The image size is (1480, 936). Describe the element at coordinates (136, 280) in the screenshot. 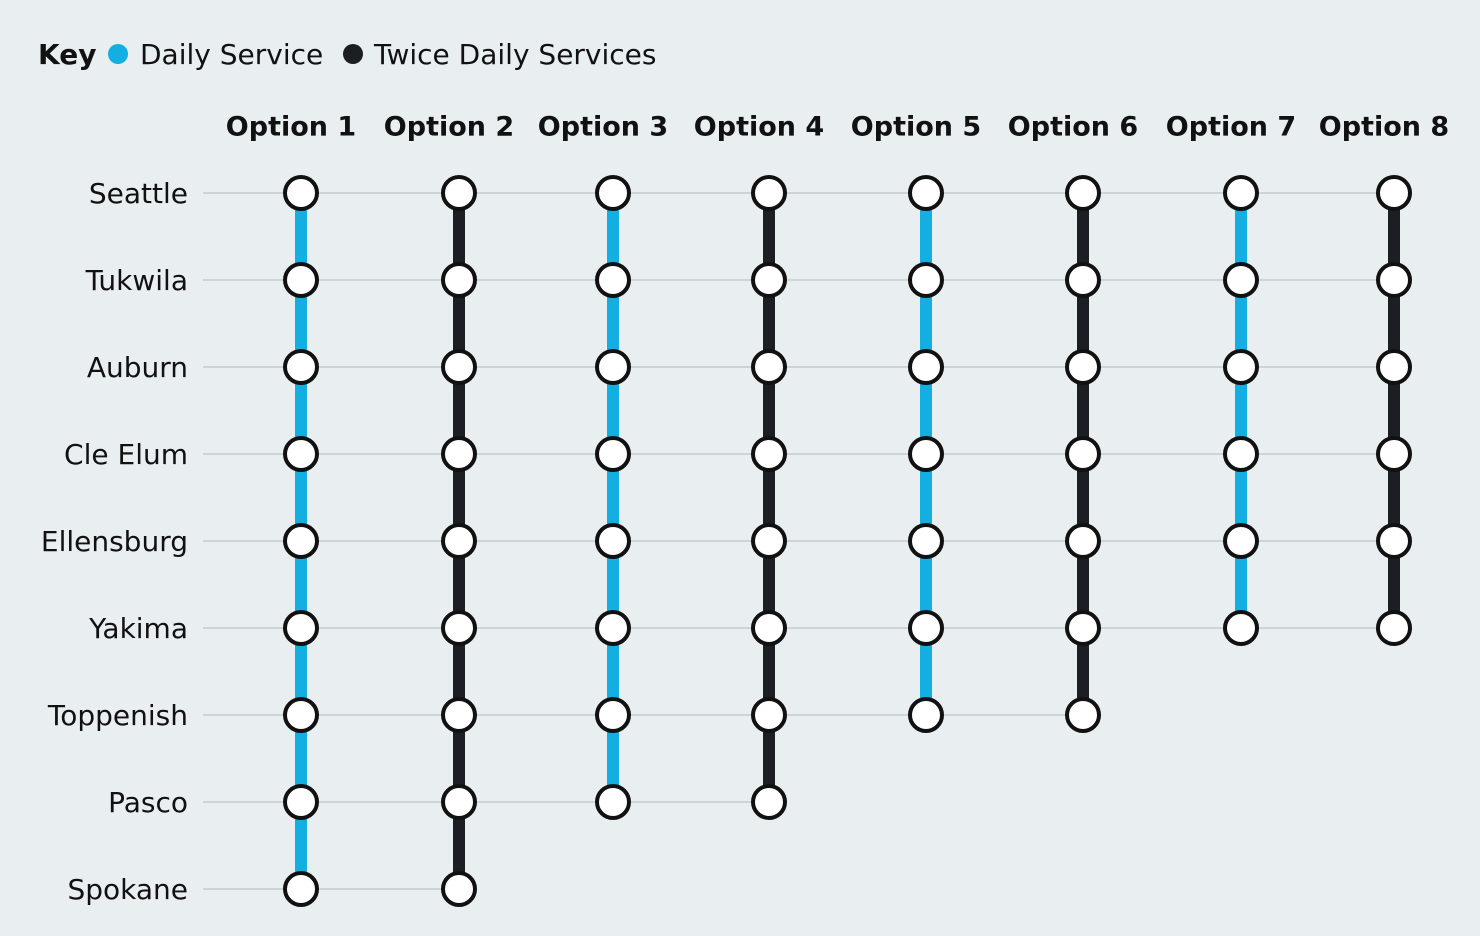

I see `station-label: Tukwila` at that location.